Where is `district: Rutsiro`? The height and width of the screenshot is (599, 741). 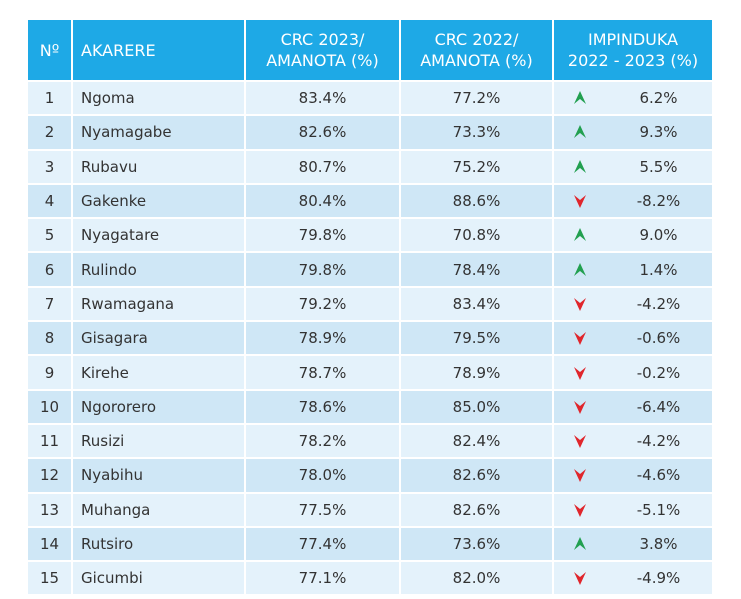 district: Rutsiro is located at coordinates (159, 544).